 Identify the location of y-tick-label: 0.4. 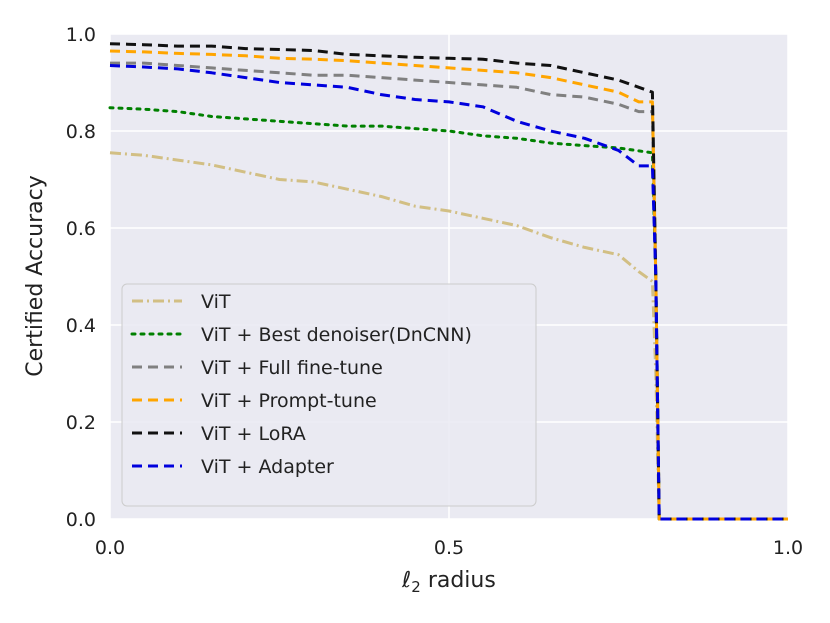
(81, 326).